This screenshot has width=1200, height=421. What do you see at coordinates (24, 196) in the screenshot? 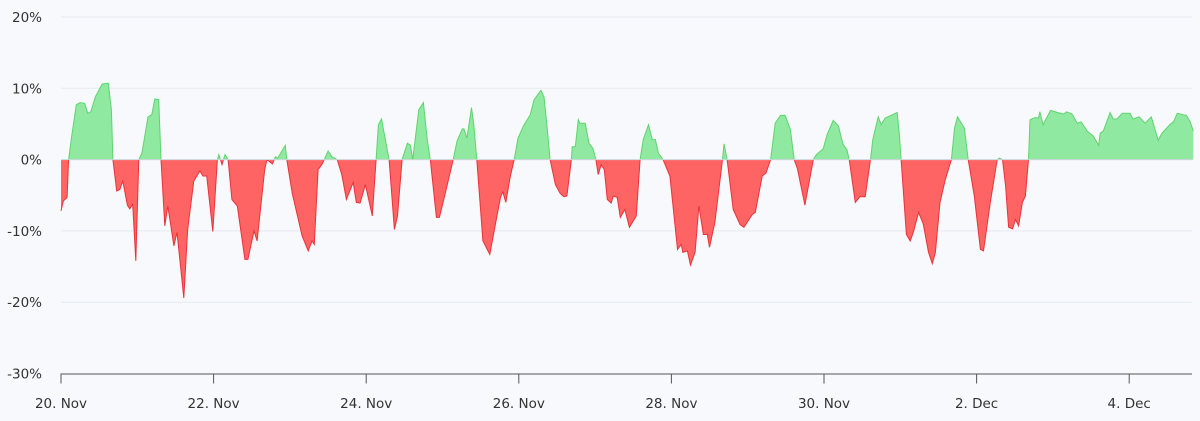
I see `y-axis-labels: 20% 10% 0% -10% -20% -30%` at bounding box center [24, 196].